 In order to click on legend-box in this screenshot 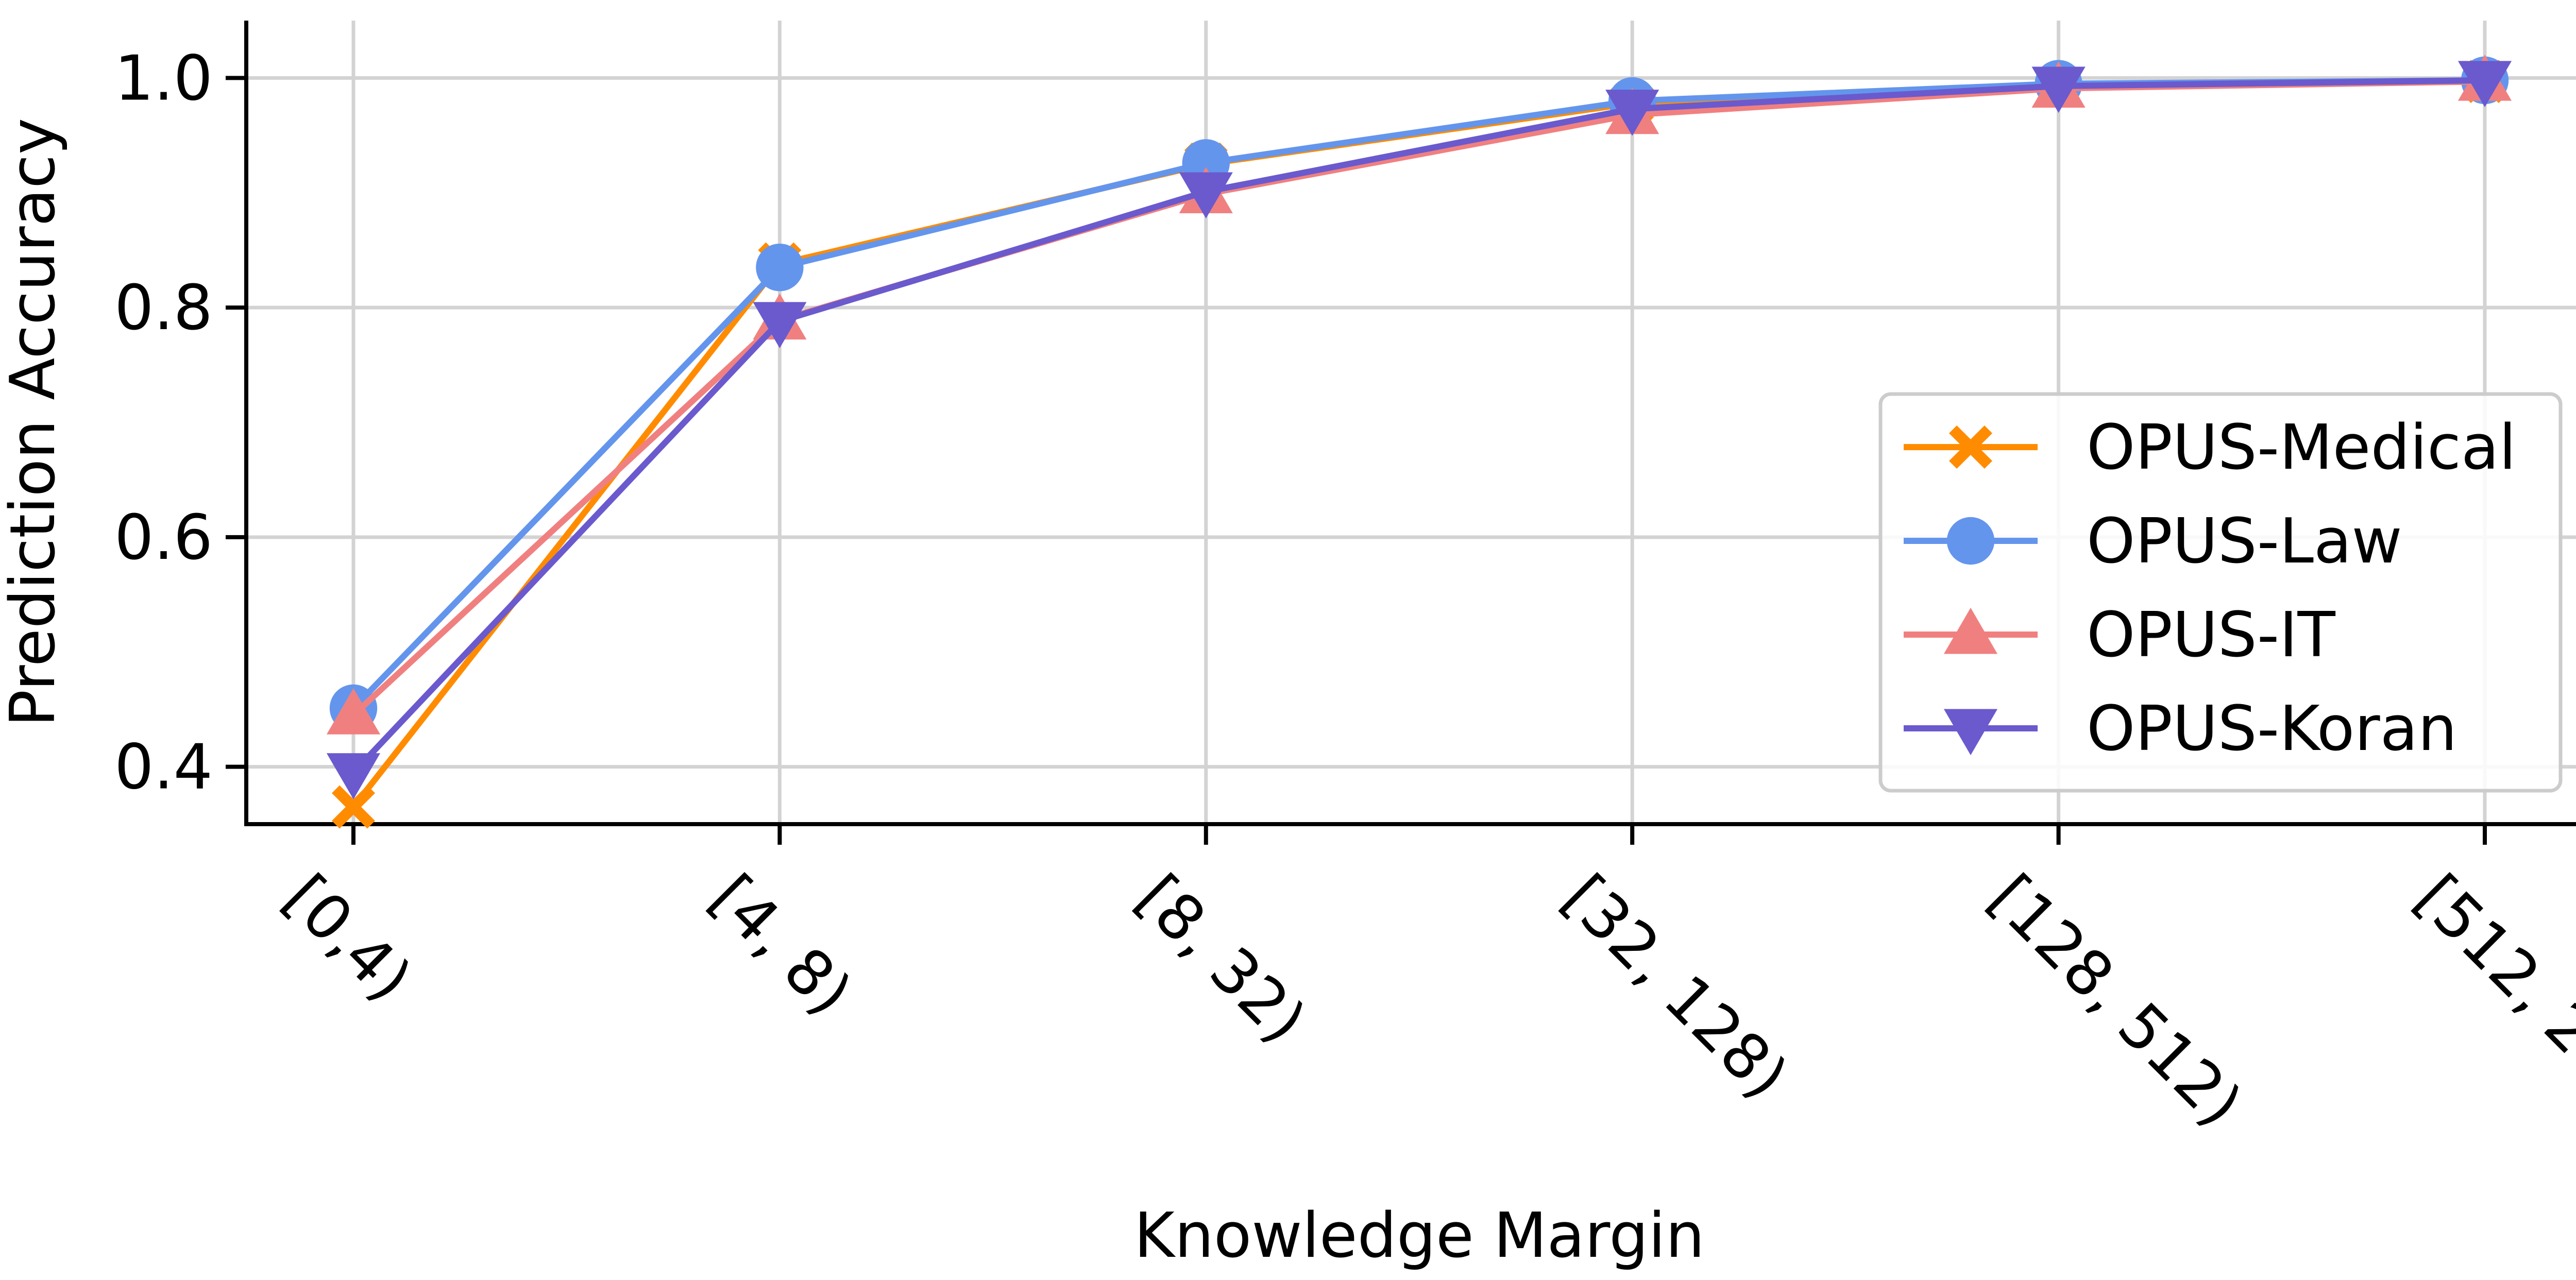, I will do `click(2220, 592)`.